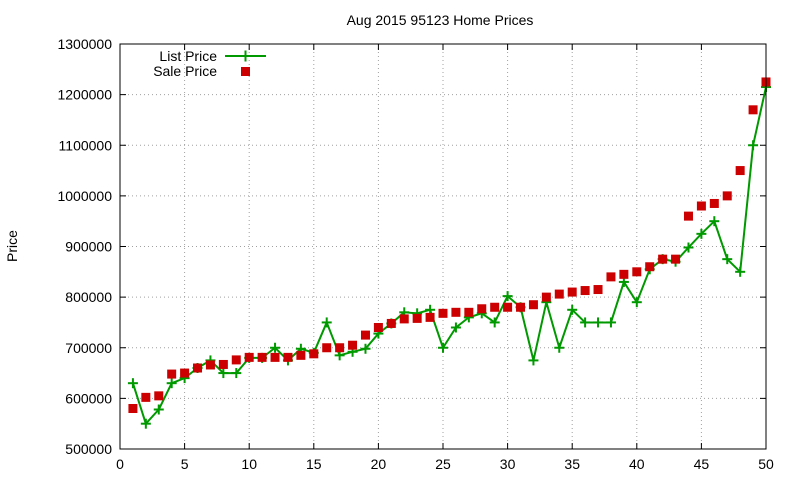 This screenshot has width=800, height=480. Describe the element at coordinates (443, 464) in the screenshot. I see `x-tick-label: 25` at that location.